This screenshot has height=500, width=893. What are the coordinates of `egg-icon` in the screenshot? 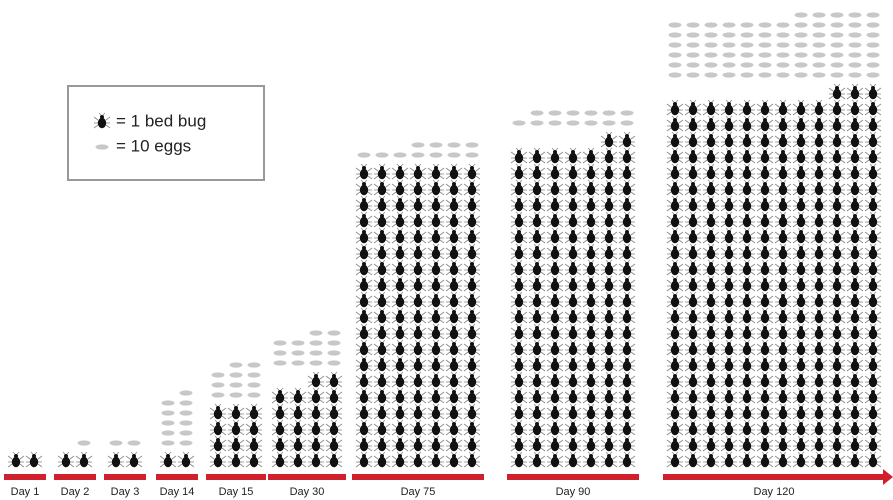 It's located at (472, 155).